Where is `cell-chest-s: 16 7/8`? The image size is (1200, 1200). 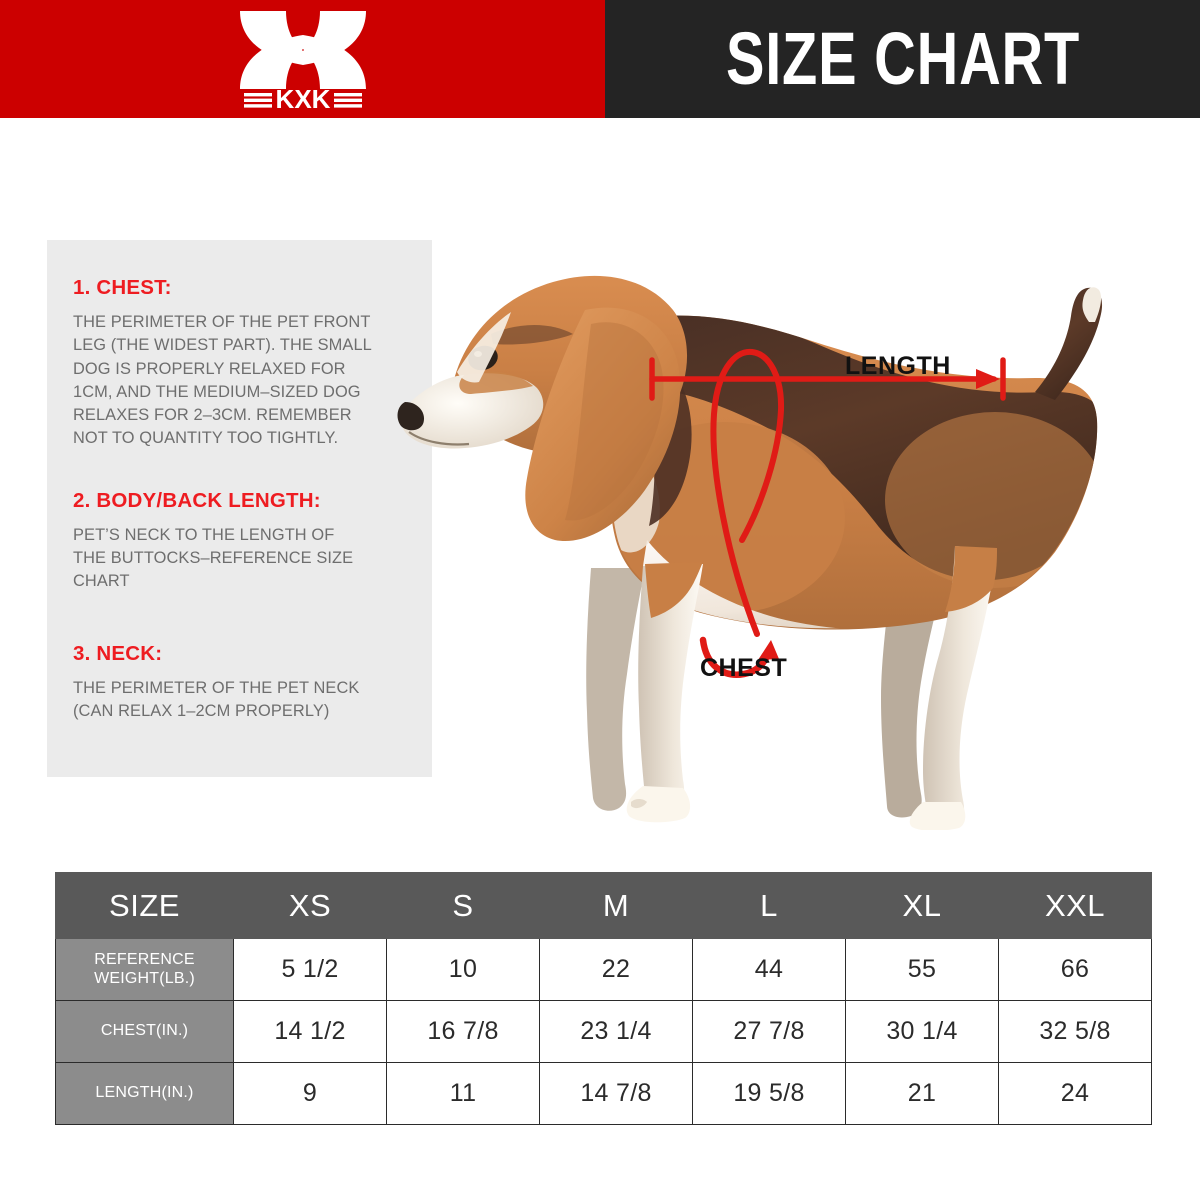
cell-chest-s: 16 7/8 is located at coordinates (463, 1031).